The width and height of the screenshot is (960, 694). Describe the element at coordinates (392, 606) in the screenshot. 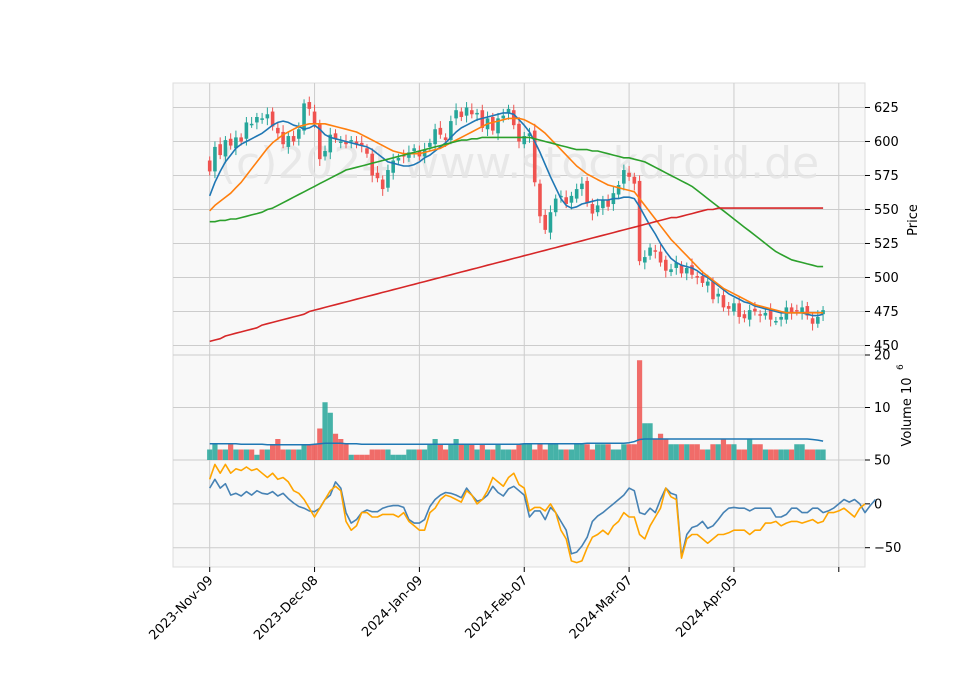

I see `x-tick-label: 2024-Jan-09` at that location.